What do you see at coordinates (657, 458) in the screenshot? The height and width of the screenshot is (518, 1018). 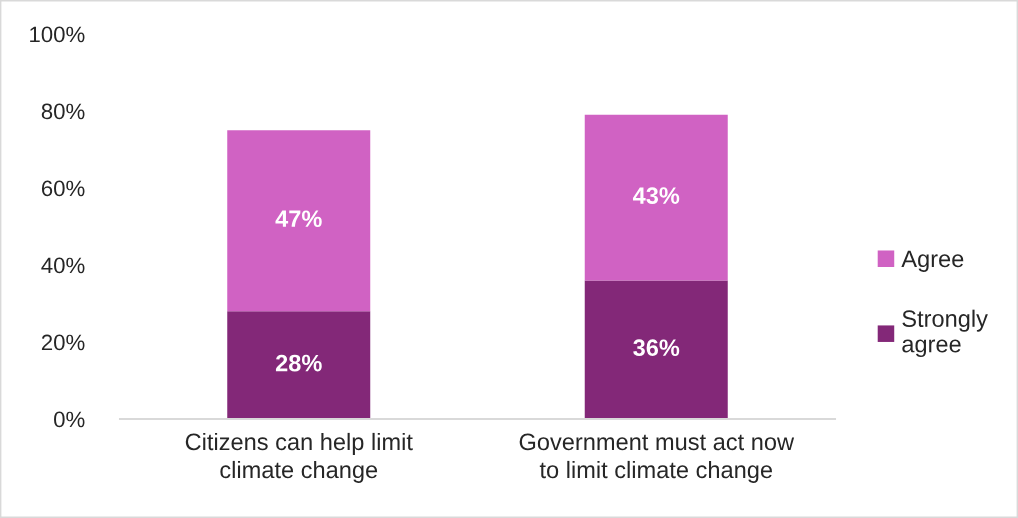 I see `x-tick-label: Government must act now to limit climate change` at bounding box center [657, 458].